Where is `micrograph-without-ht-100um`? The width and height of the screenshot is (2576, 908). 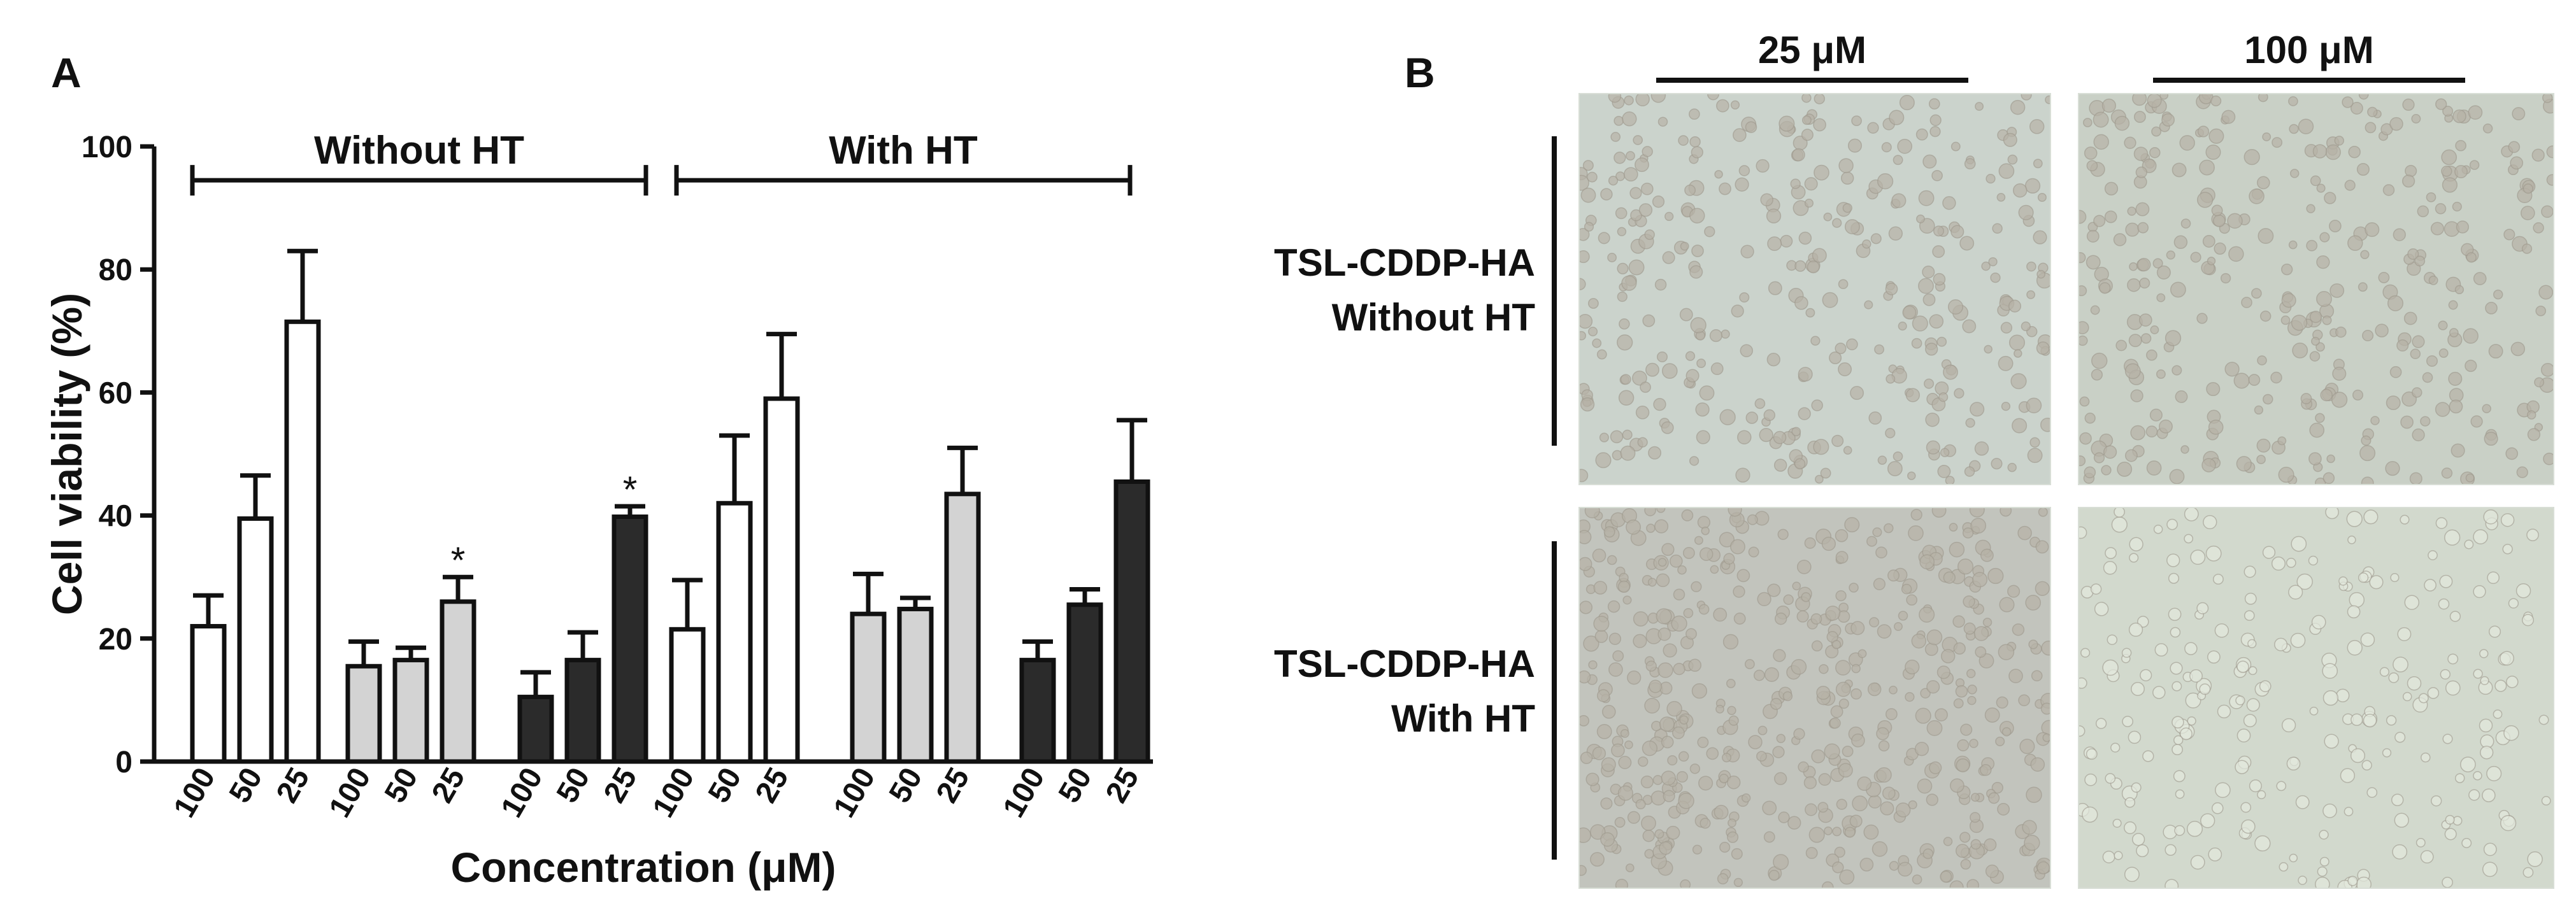 micrograph-without-ht-100um is located at coordinates (2316, 289).